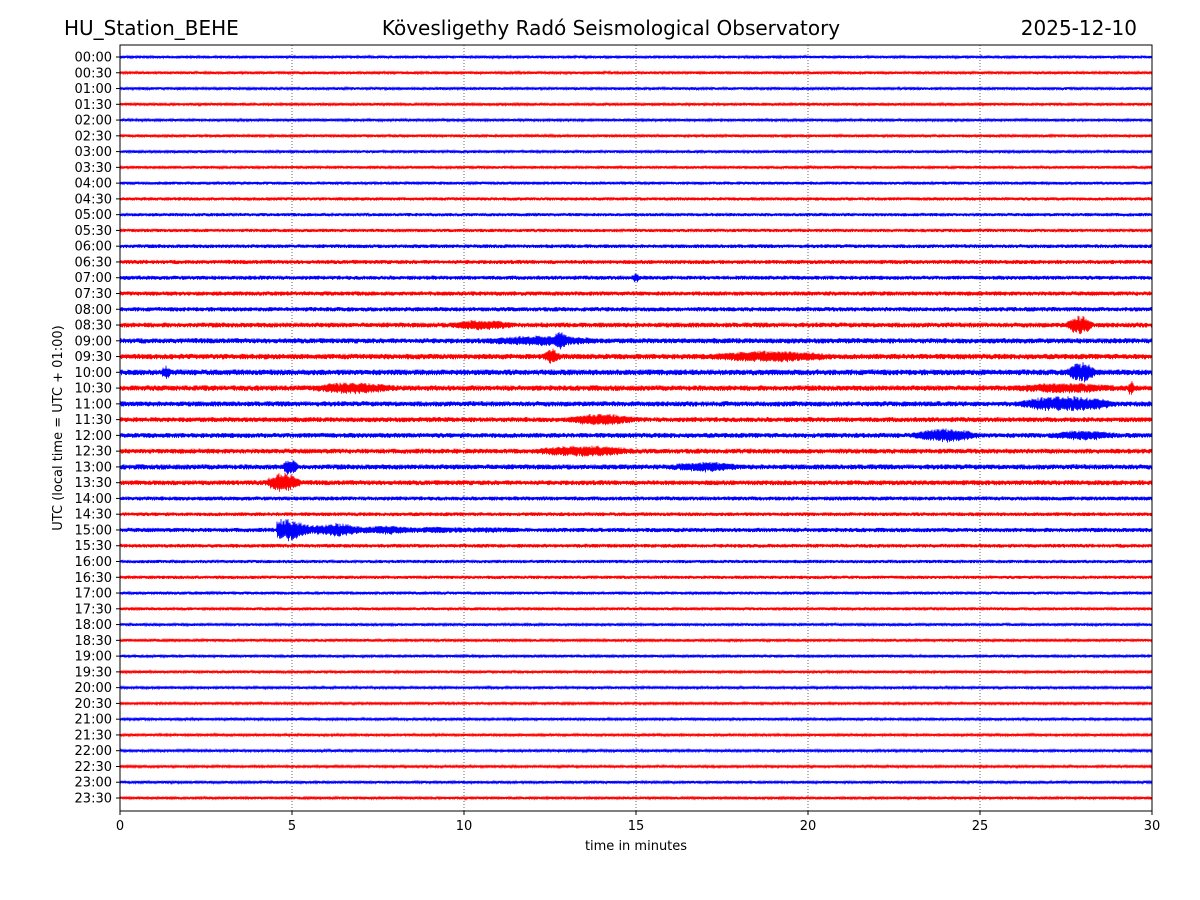 The height and width of the screenshot is (900, 1200). I want to click on y-tick-label: 09:30, so click(93, 357).